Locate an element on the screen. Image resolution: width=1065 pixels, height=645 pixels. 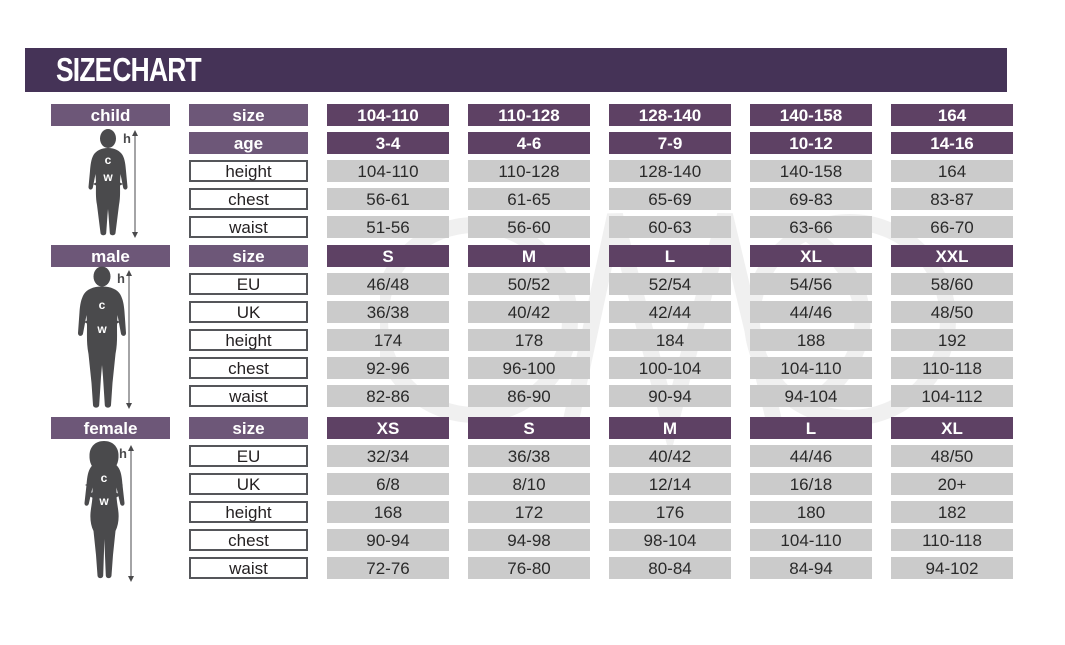
cell-male-size-1: M is located at coordinates (529, 256).